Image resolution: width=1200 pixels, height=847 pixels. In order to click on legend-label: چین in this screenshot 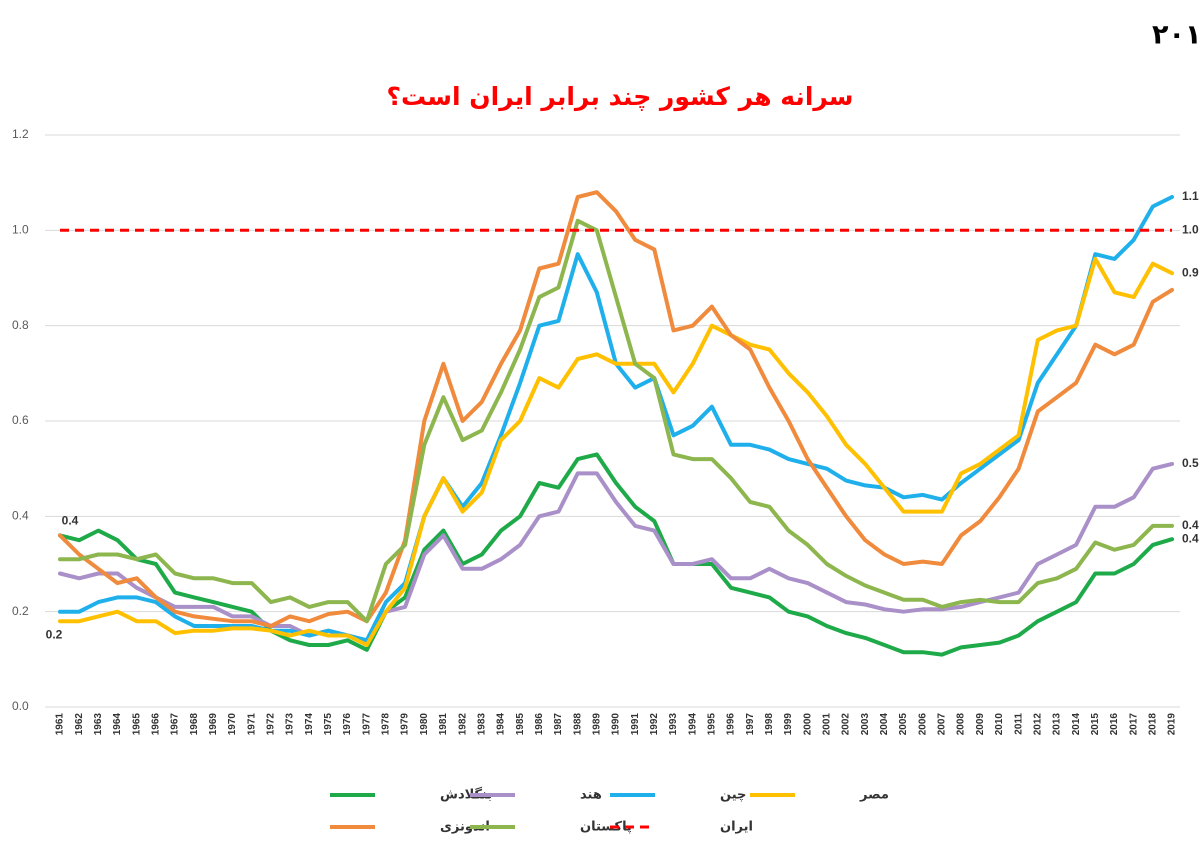, I will do `click(733, 795)`.